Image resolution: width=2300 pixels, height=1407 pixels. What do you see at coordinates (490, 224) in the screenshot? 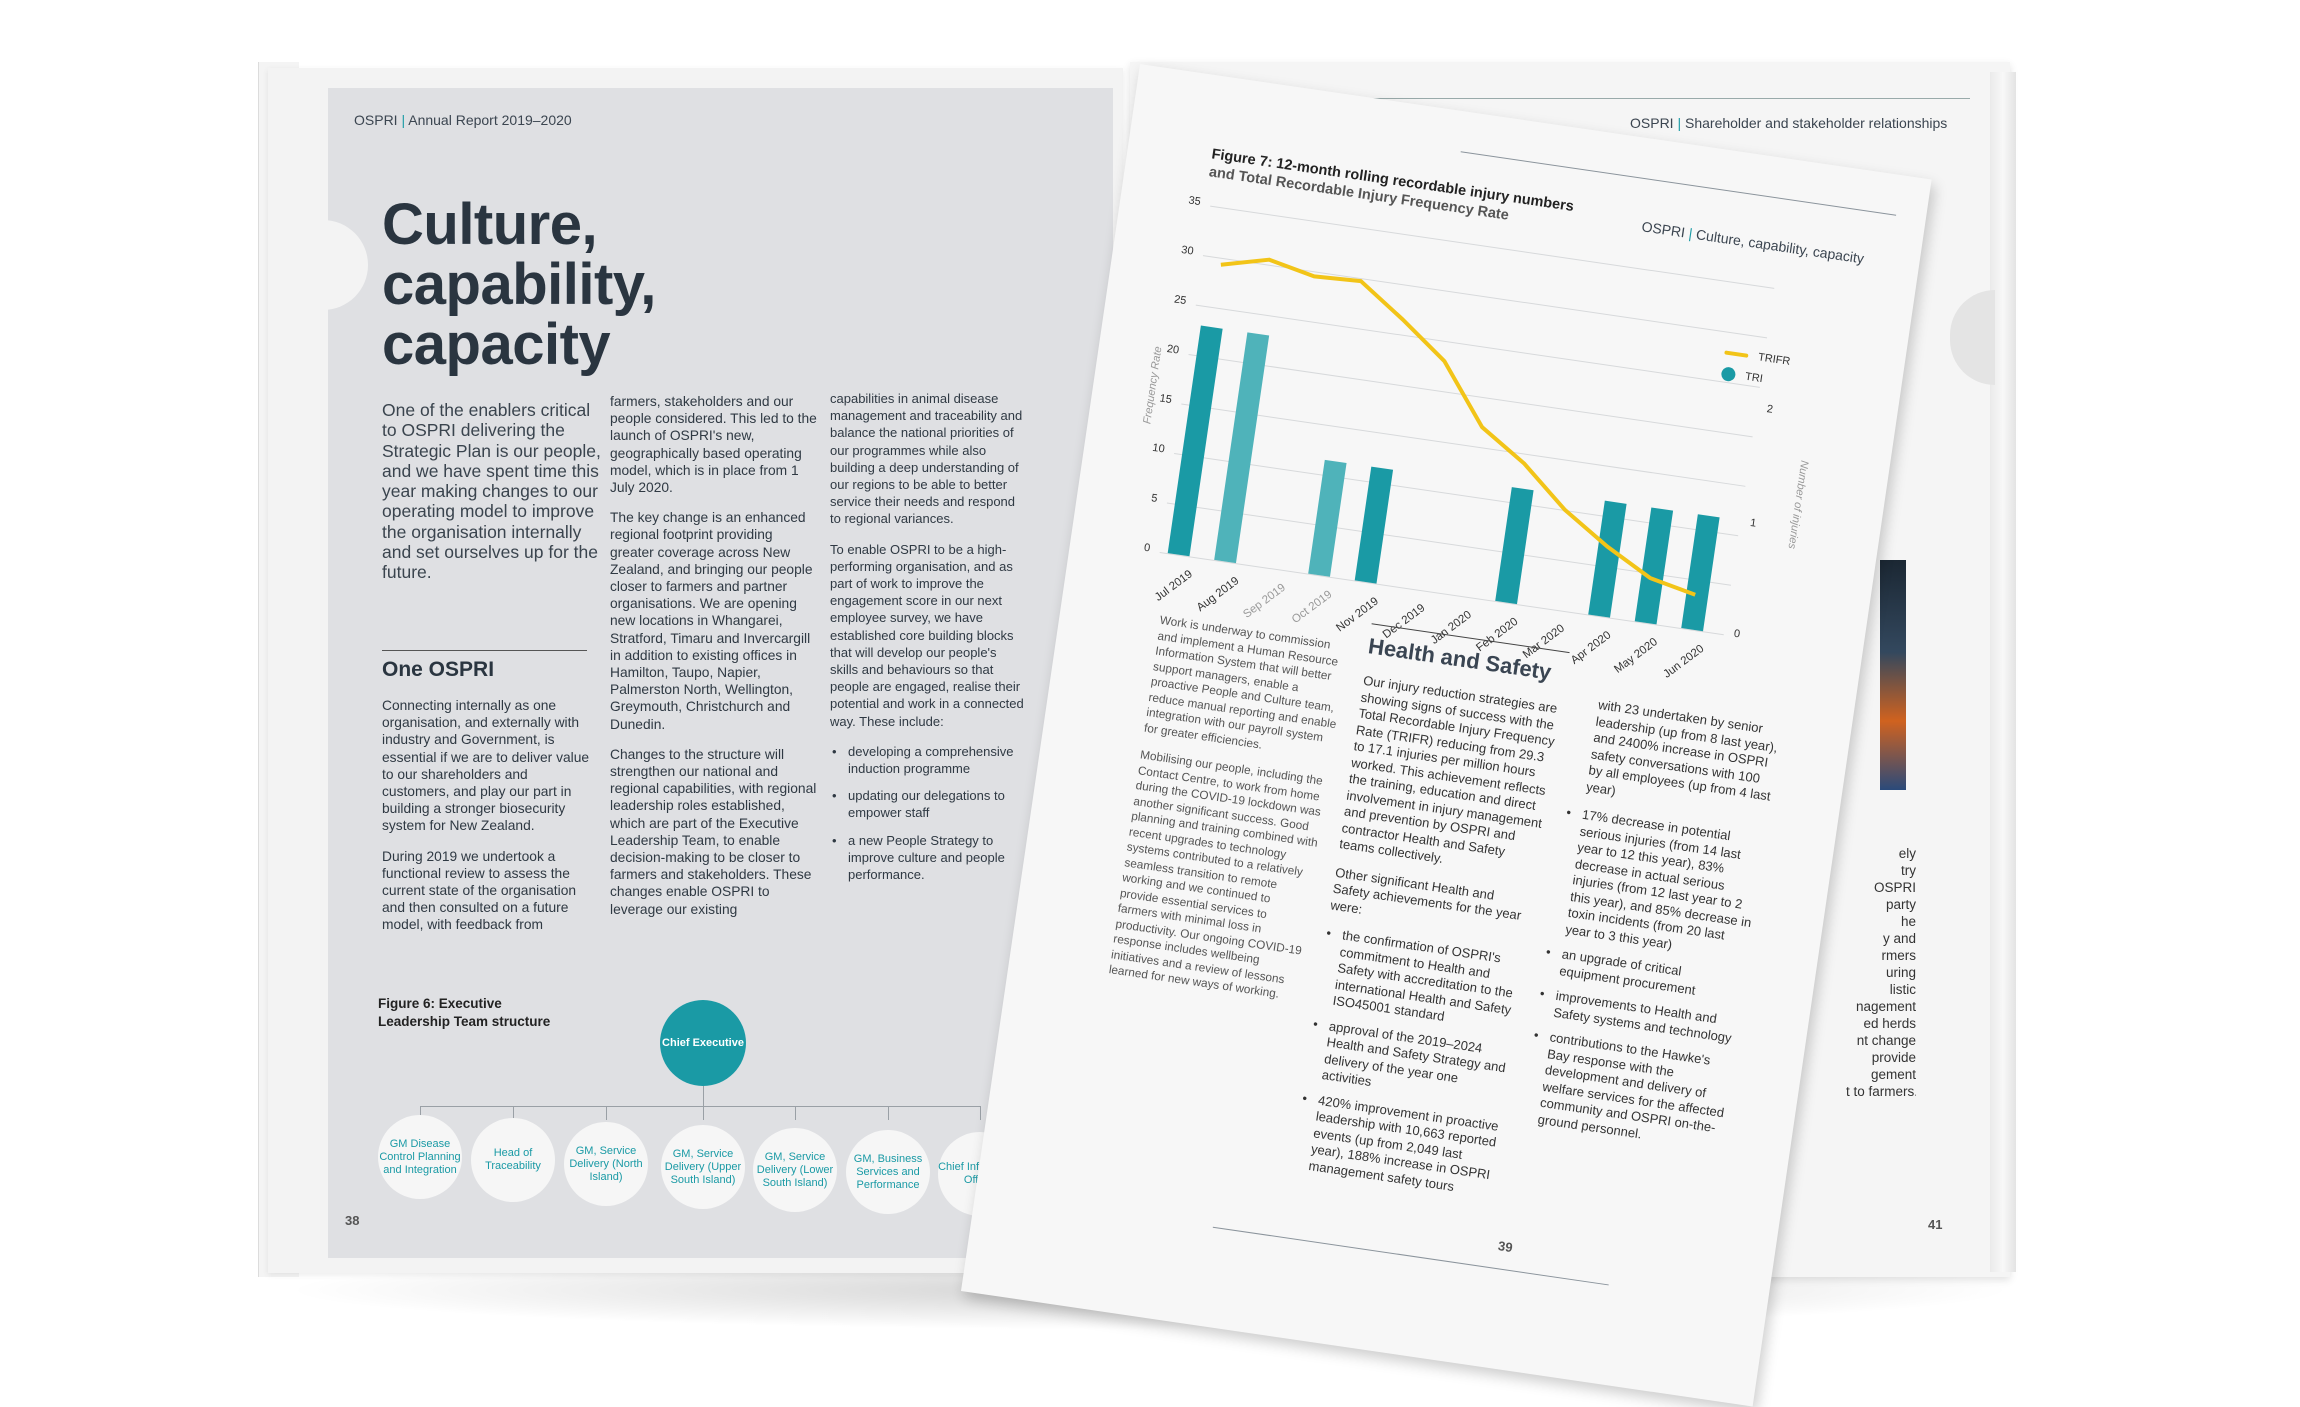
I see `title-line: Culture,` at bounding box center [490, 224].